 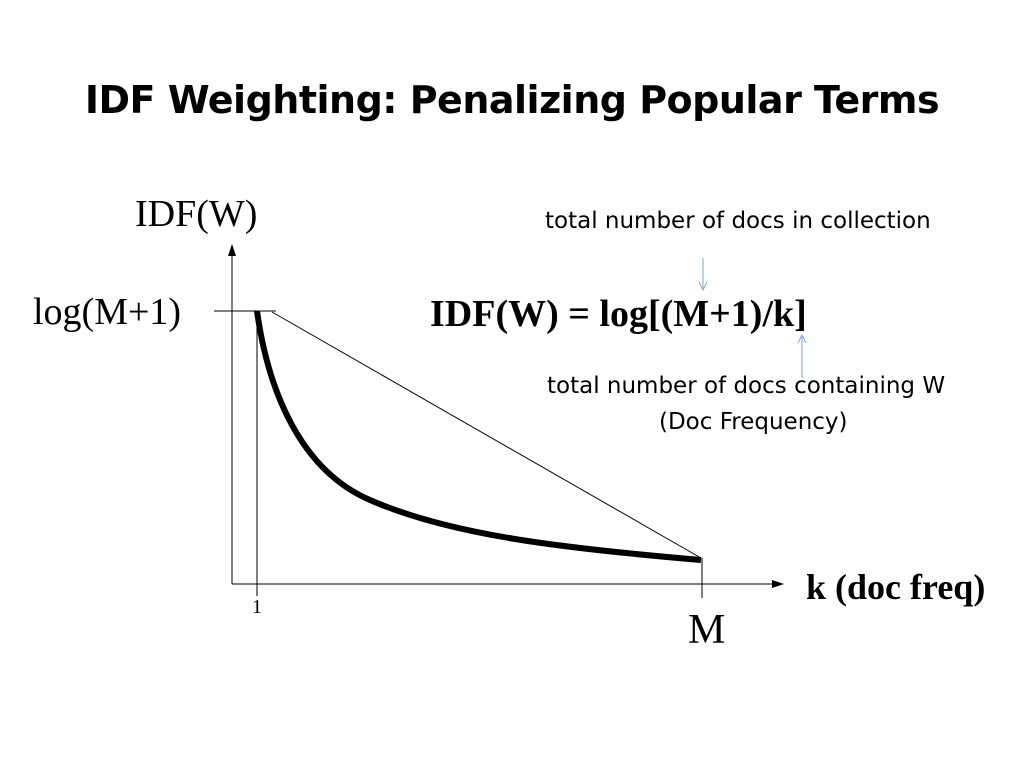 What do you see at coordinates (486, 435) in the screenshot?
I see `linear-reference-line` at bounding box center [486, 435].